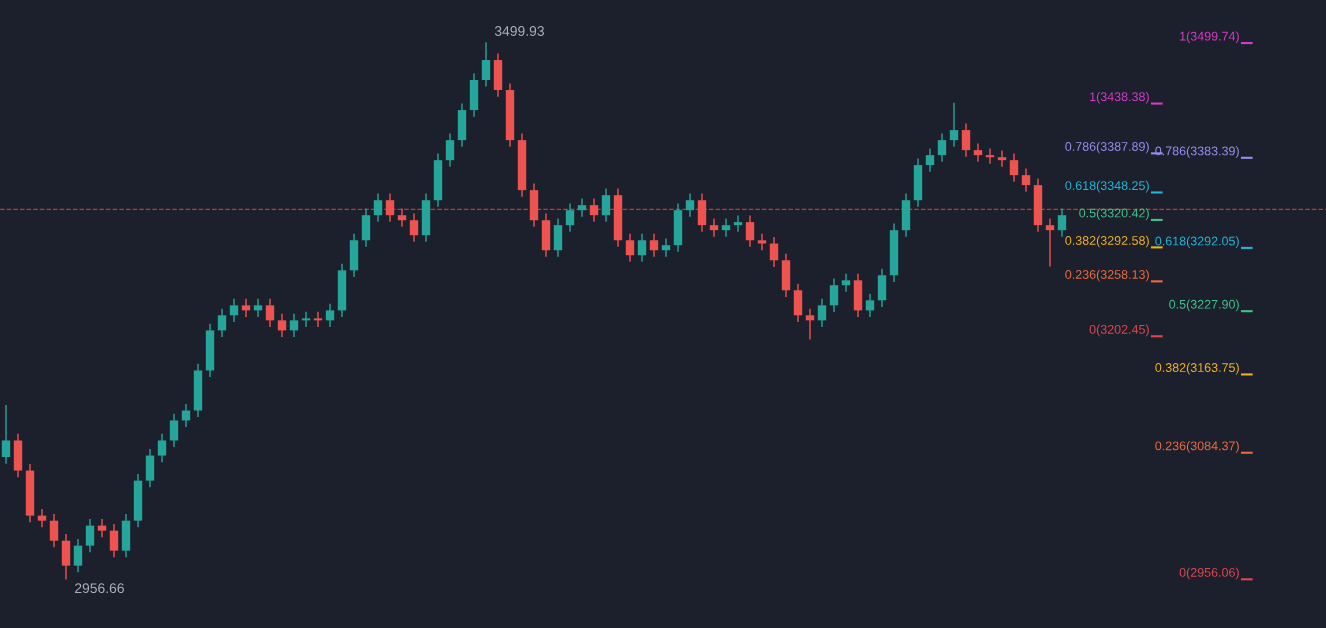 Image resolution: width=1326 pixels, height=628 pixels. What do you see at coordinates (1204, 305) in the screenshot?
I see `ref-line-label: 0.5(3227.90)` at bounding box center [1204, 305].